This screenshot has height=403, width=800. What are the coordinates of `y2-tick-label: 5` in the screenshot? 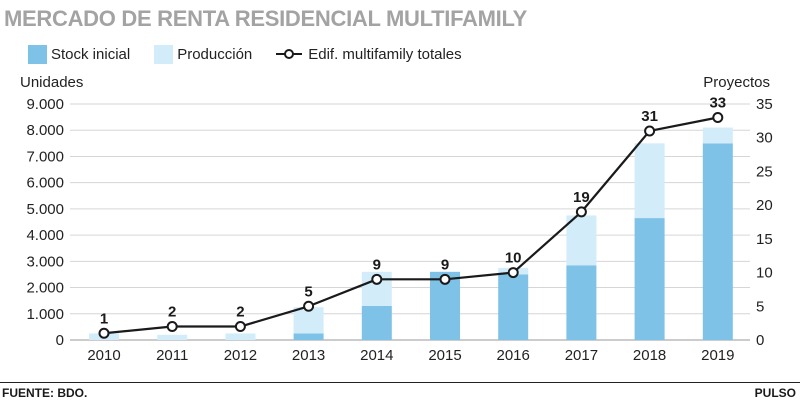 It's located at (760, 306).